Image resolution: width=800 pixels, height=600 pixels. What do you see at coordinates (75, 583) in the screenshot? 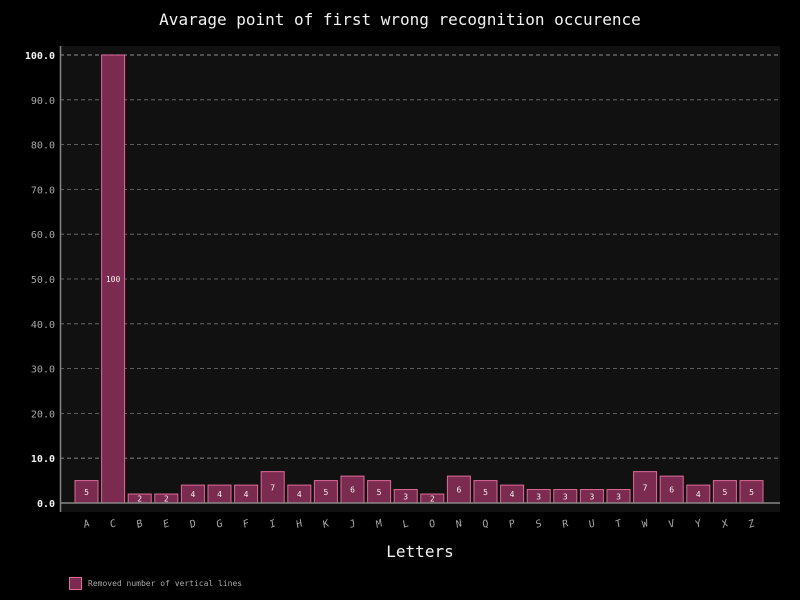
I see `legend-swatch` at bounding box center [75, 583].